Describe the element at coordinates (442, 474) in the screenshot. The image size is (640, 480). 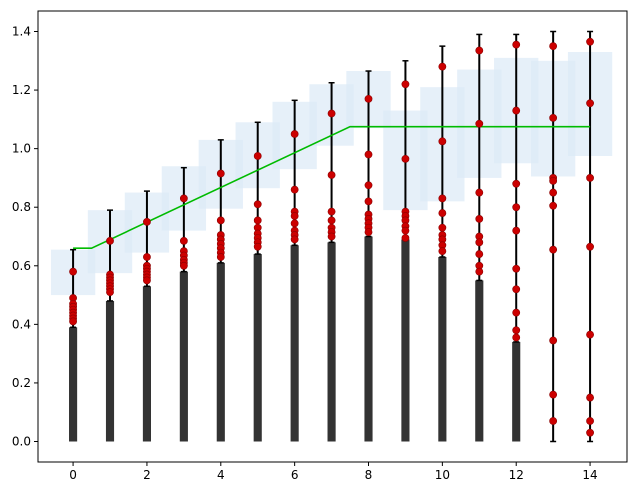
I see `x-tick-label-5: 10` at that location.